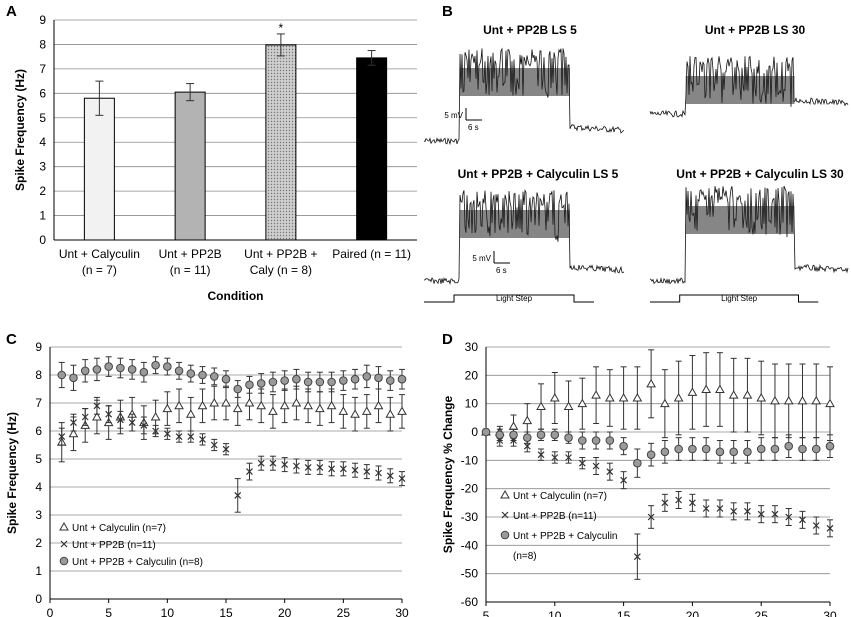  Describe the element at coordinates (168, 611) in the screenshot. I see `c-xtick-label: 10` at that location.